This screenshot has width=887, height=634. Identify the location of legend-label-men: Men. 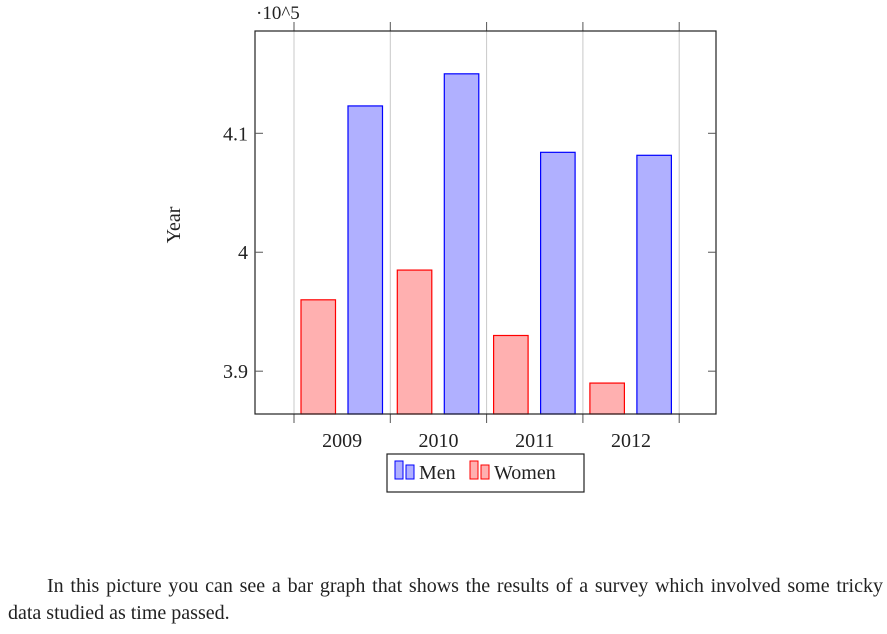
(437, 473).